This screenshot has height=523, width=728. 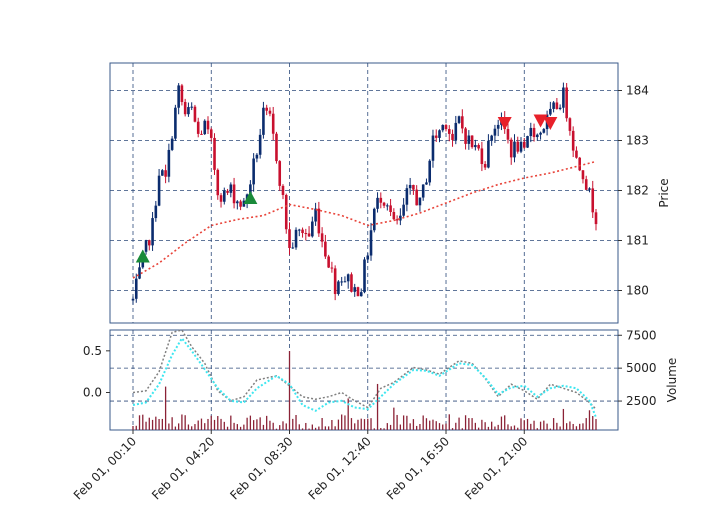 I want to click on lower-panel-frame, so click(x=364, y=380).